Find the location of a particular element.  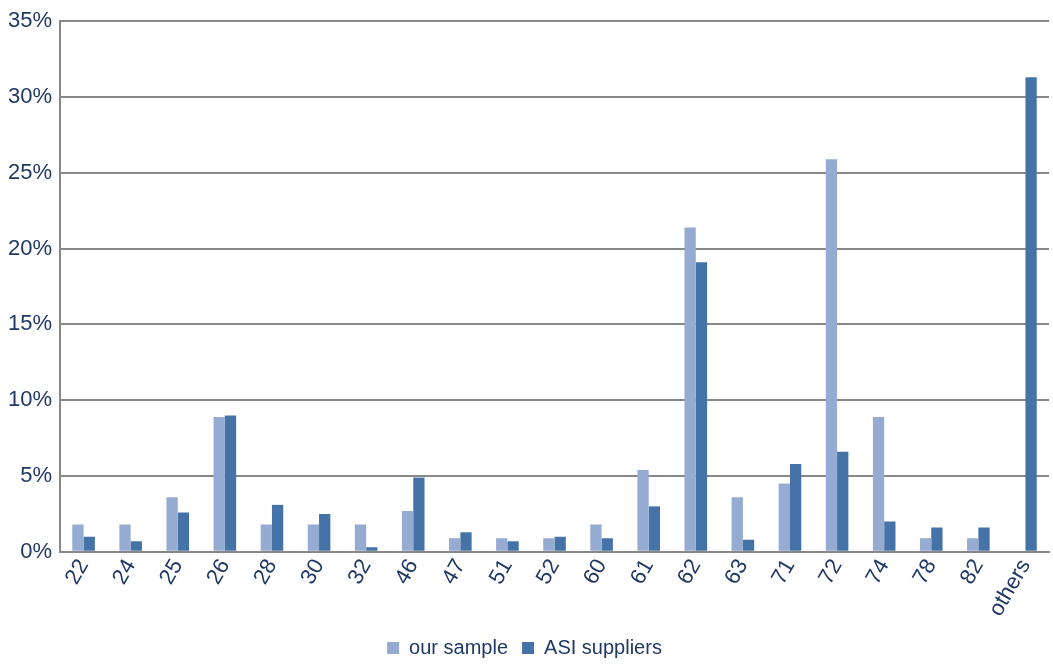

x-tick-label: 52 is located at coordinates (547, 571).